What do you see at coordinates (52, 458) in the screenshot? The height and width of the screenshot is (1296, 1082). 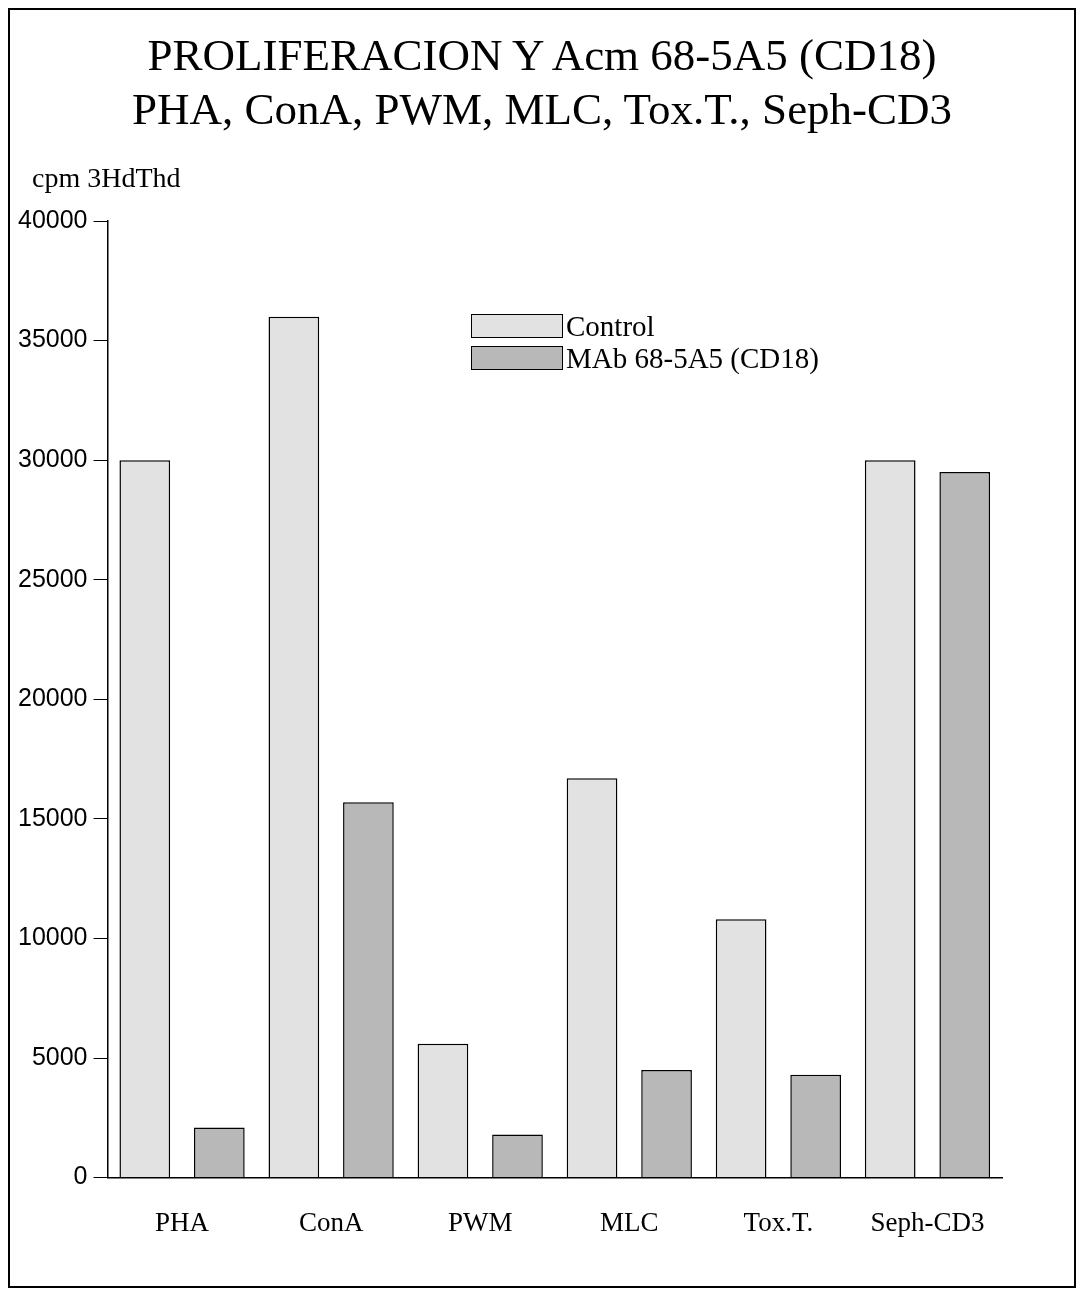 I see `y-tick-label: 30000` at bounding box center [52, 458].